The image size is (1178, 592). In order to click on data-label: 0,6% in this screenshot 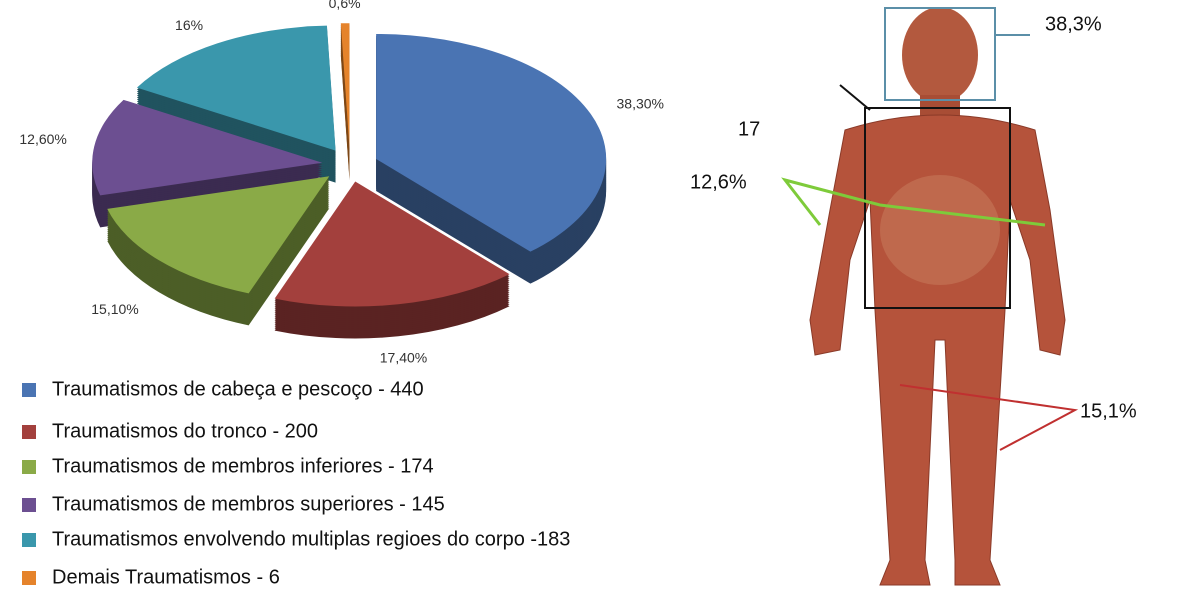, I will do `click(345, 5)`.